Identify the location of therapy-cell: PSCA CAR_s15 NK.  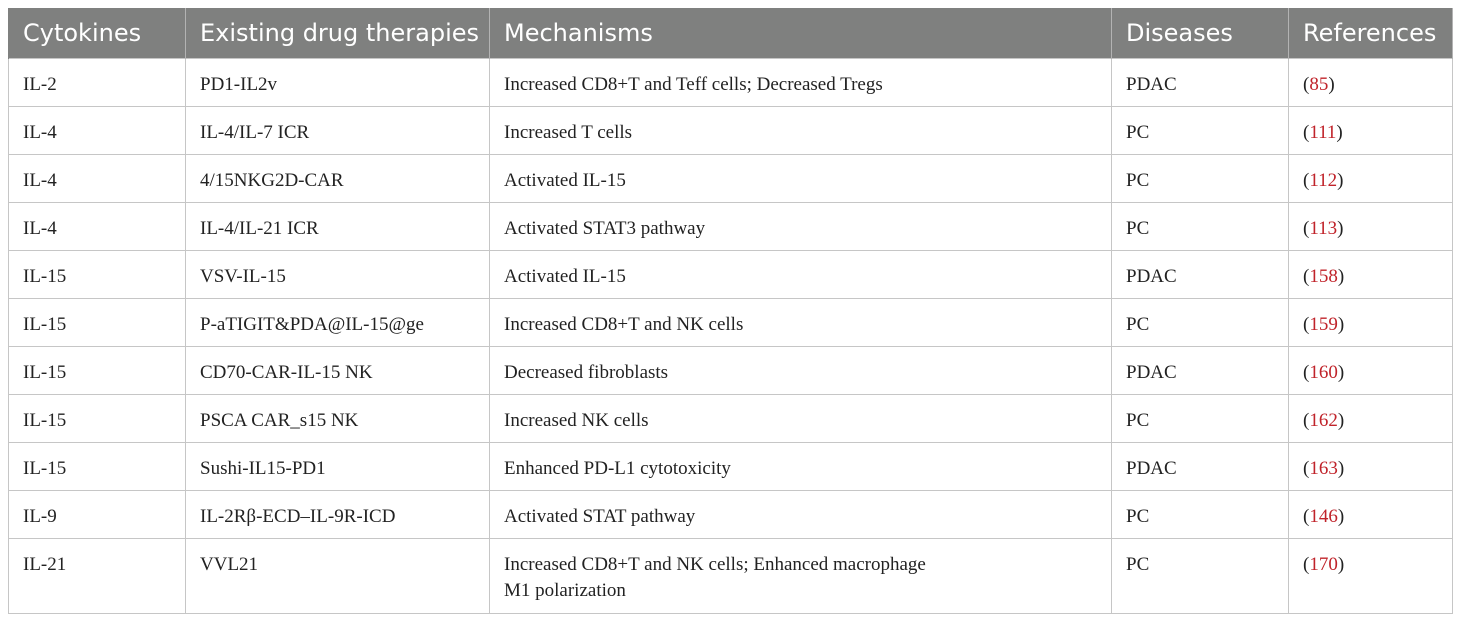
(337, 418).